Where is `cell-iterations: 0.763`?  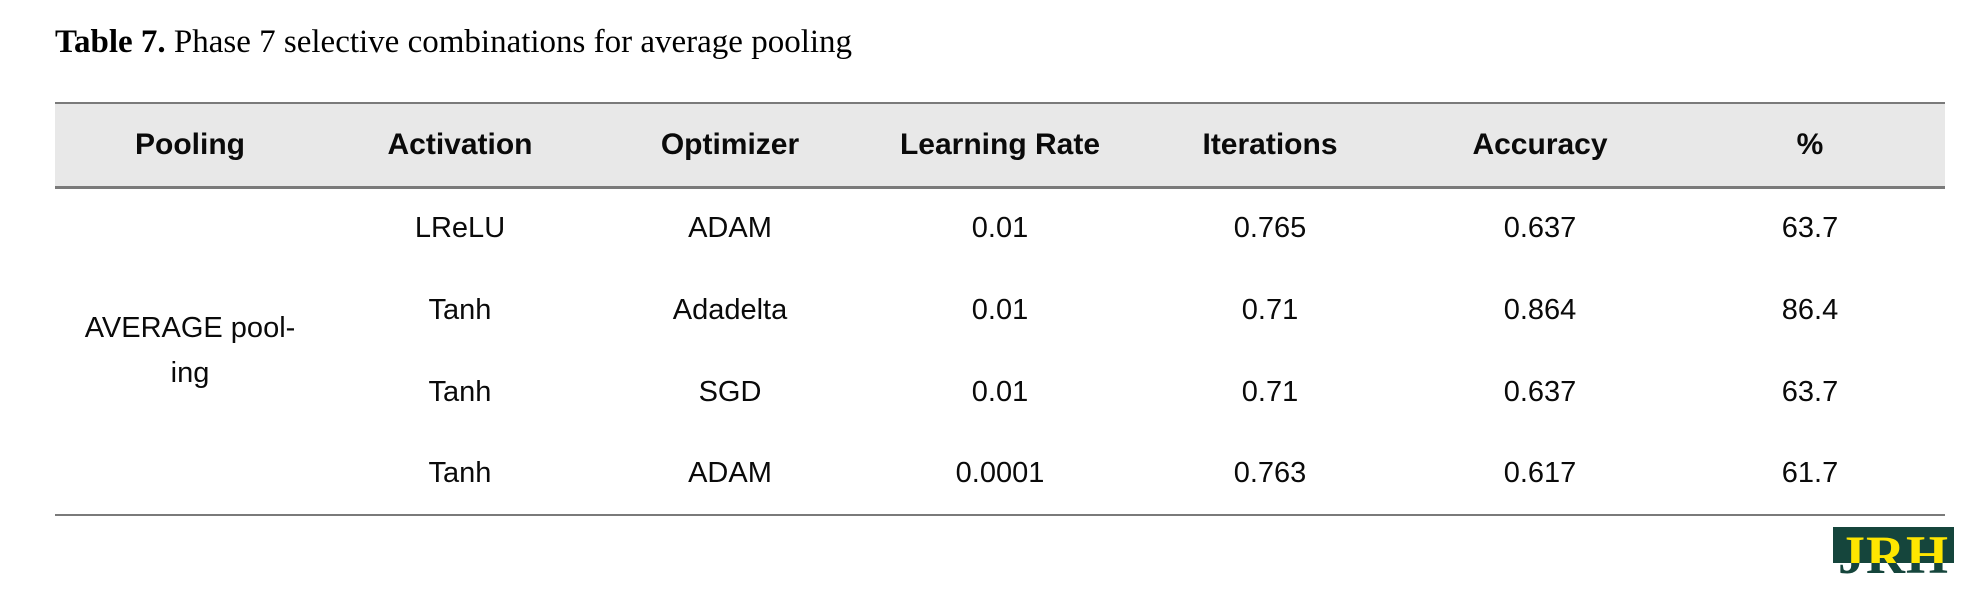 cell-iterations: 0.763 is located at coordinates (1270, 474).